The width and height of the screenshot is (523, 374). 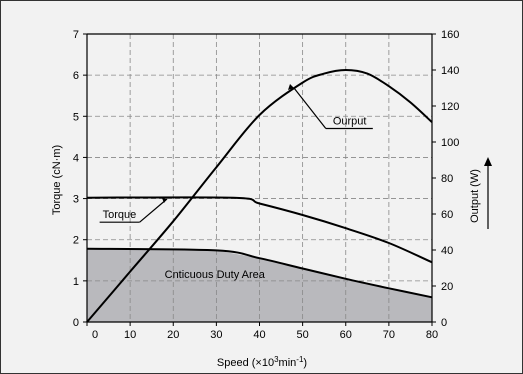 I want to click on torque-curve, so click(x=259, y=230).